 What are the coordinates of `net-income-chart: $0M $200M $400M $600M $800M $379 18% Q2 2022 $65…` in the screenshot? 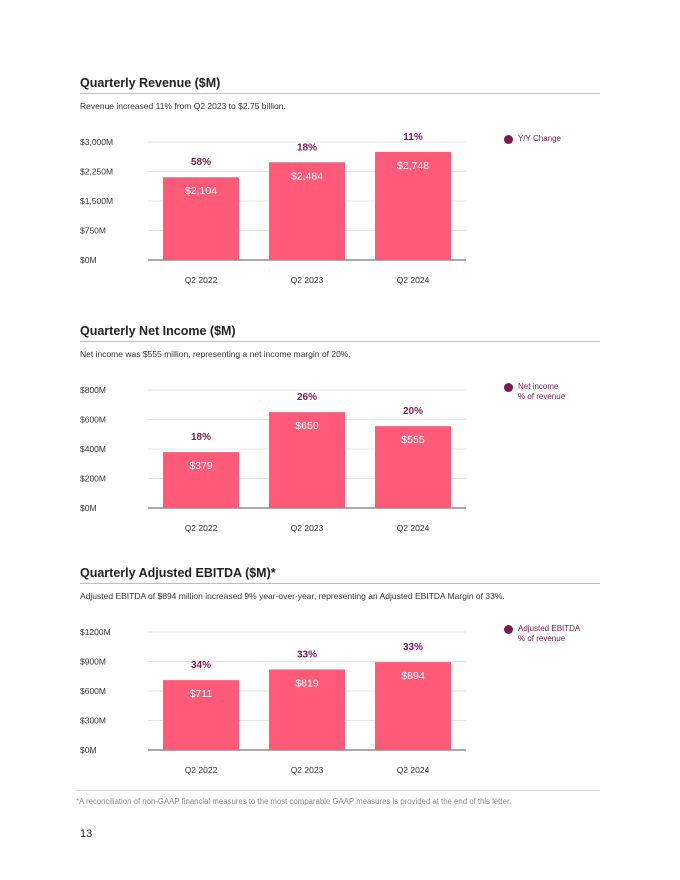 It's located at (273, 459).